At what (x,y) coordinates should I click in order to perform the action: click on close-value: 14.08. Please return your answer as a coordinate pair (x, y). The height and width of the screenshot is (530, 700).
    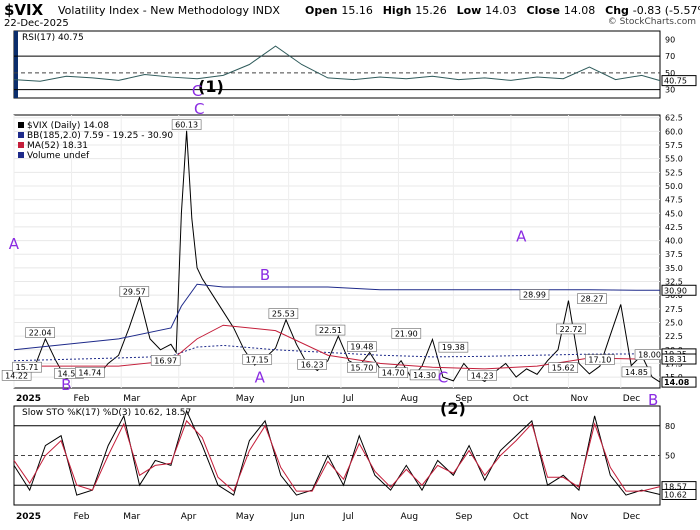
    Looking at the image, I should click on (579, 10).